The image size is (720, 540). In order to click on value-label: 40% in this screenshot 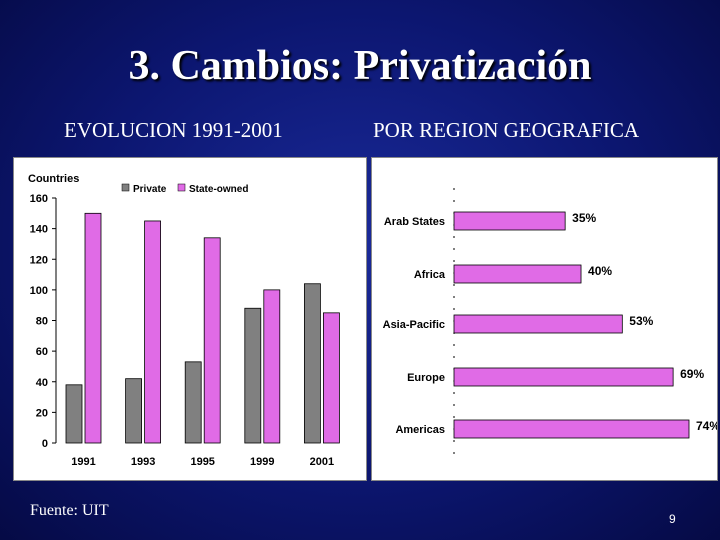, I will do `click(600, 271)`.